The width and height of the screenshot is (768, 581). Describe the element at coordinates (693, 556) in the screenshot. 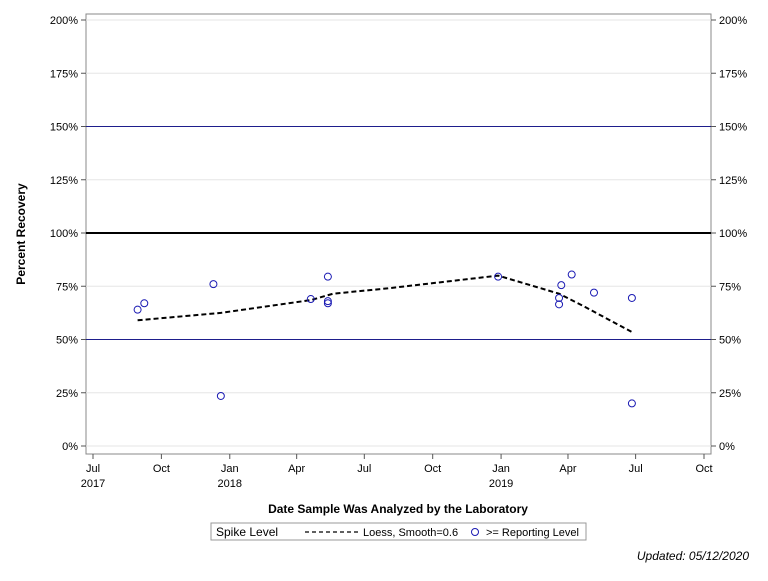

I see `updated-timestamp: Updated: 05/12/2020` at that location.